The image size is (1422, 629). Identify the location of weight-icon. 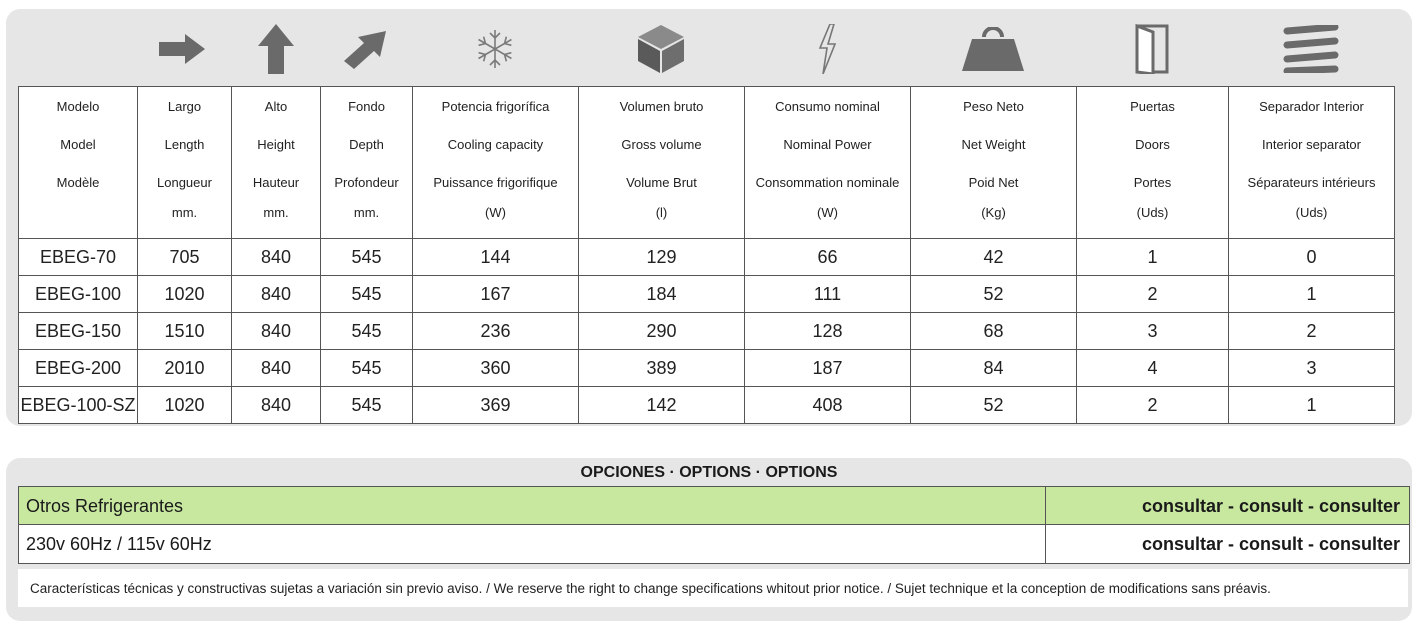
(993, 49).